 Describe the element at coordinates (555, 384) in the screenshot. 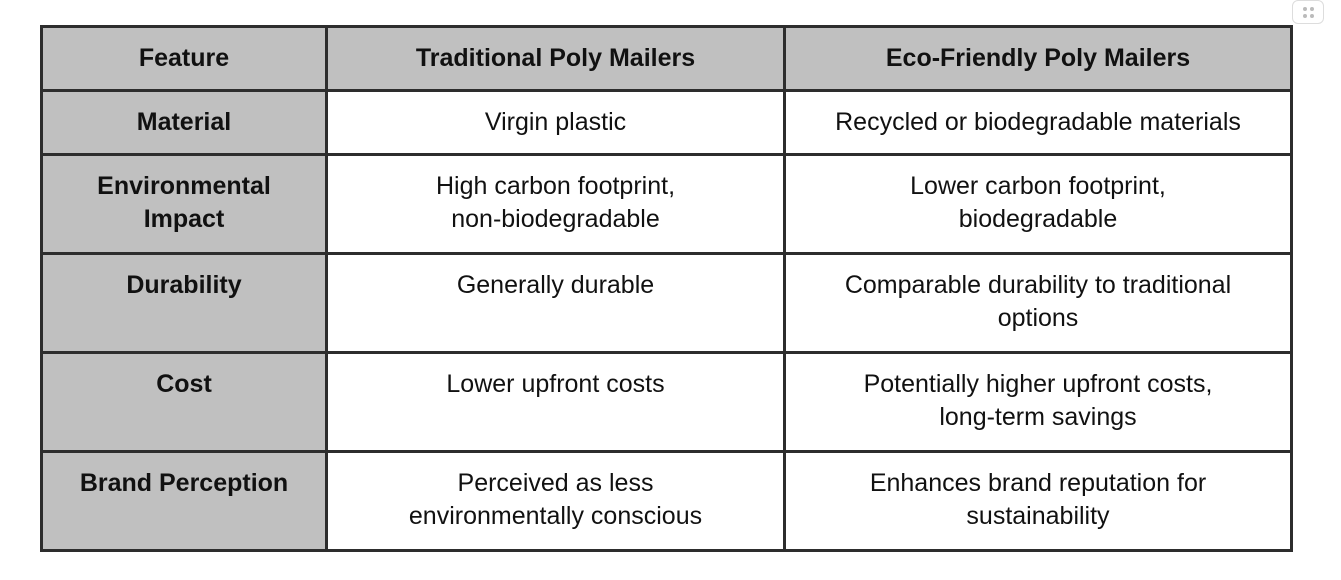

I see `cell-line: Lower upfront costs` at that location.